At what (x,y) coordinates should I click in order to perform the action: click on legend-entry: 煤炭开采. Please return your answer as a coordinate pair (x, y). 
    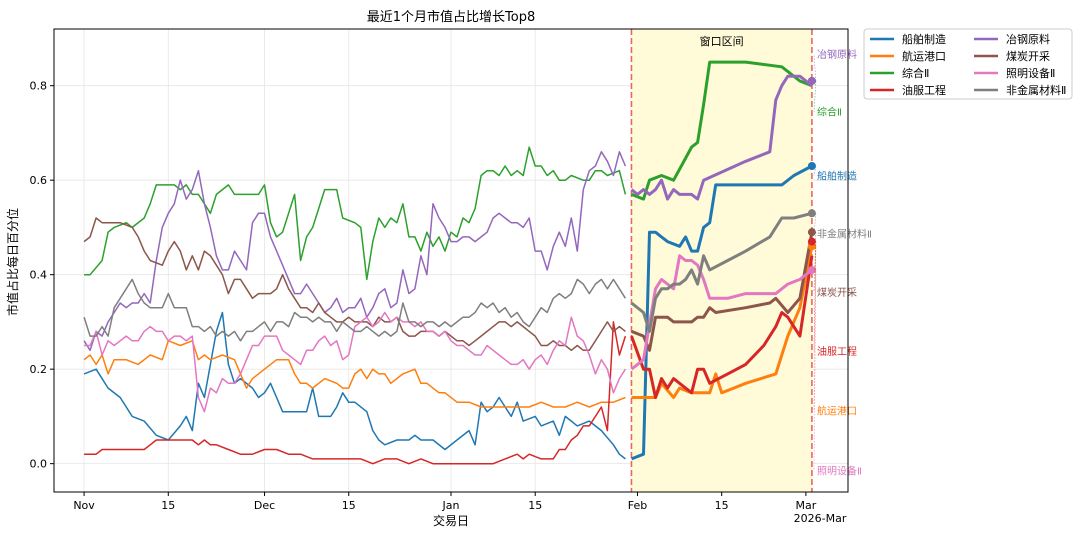
    Looking at the image, I should click on (1028, 56).